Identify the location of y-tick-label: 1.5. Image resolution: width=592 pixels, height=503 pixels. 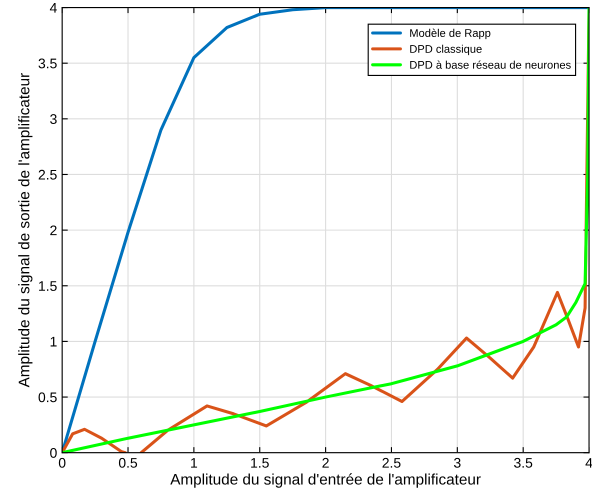
(48, 286).